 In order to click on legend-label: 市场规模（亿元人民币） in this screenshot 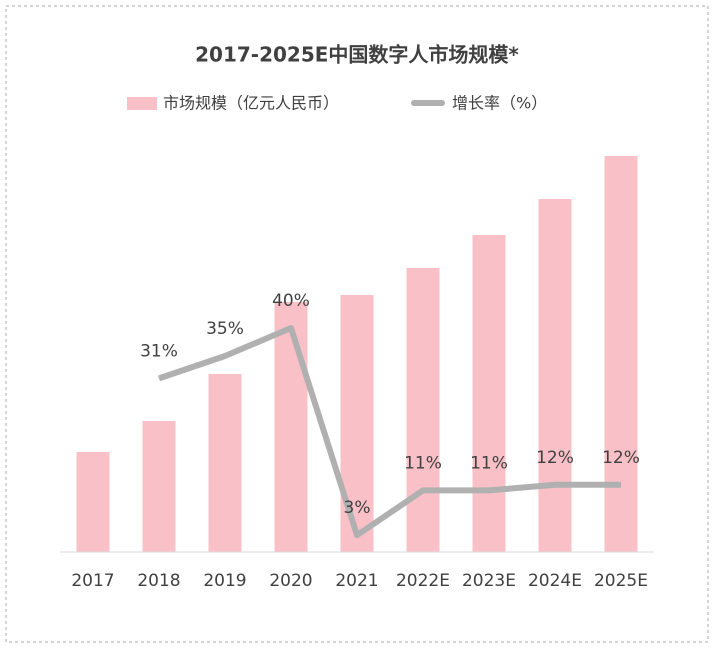, I will do `click(251, 103)`.